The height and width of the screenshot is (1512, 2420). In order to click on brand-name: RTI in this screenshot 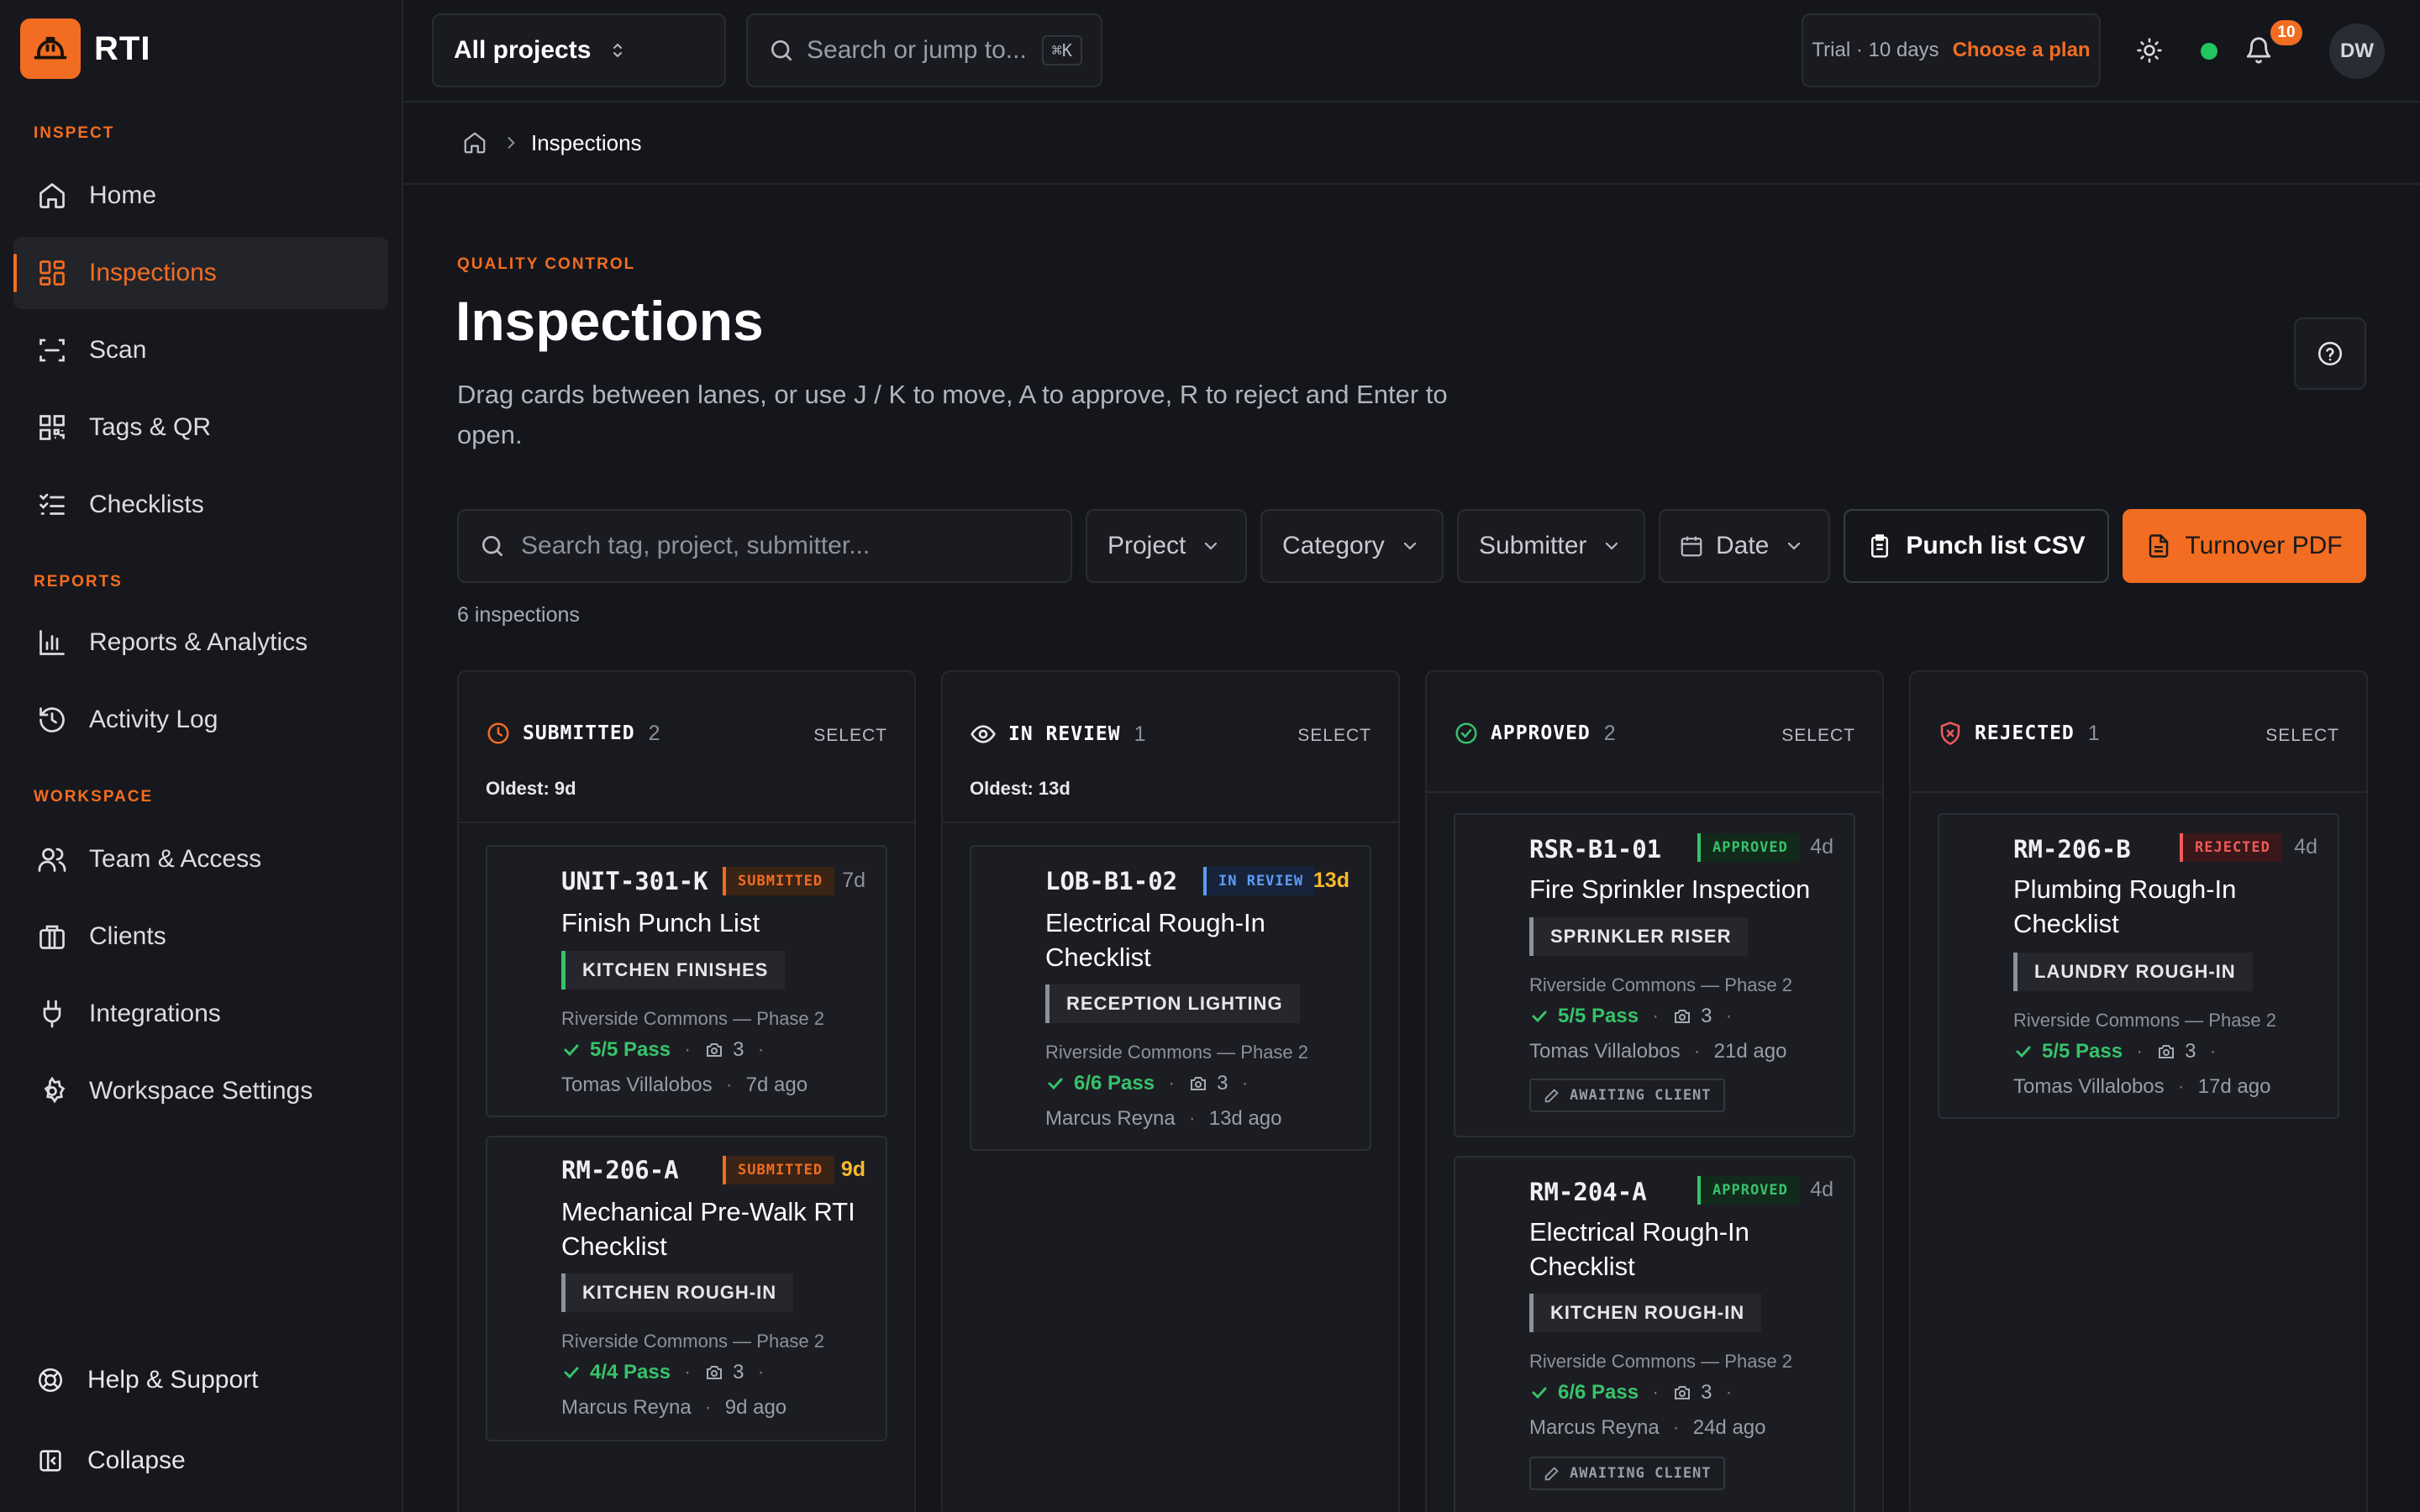, I will do `click(123, 48)`.